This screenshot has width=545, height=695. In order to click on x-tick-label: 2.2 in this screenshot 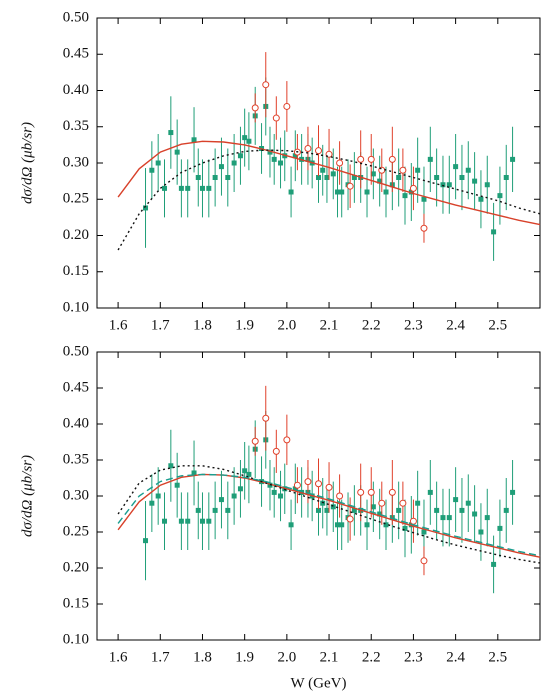, I will do `click(371, 657)`.